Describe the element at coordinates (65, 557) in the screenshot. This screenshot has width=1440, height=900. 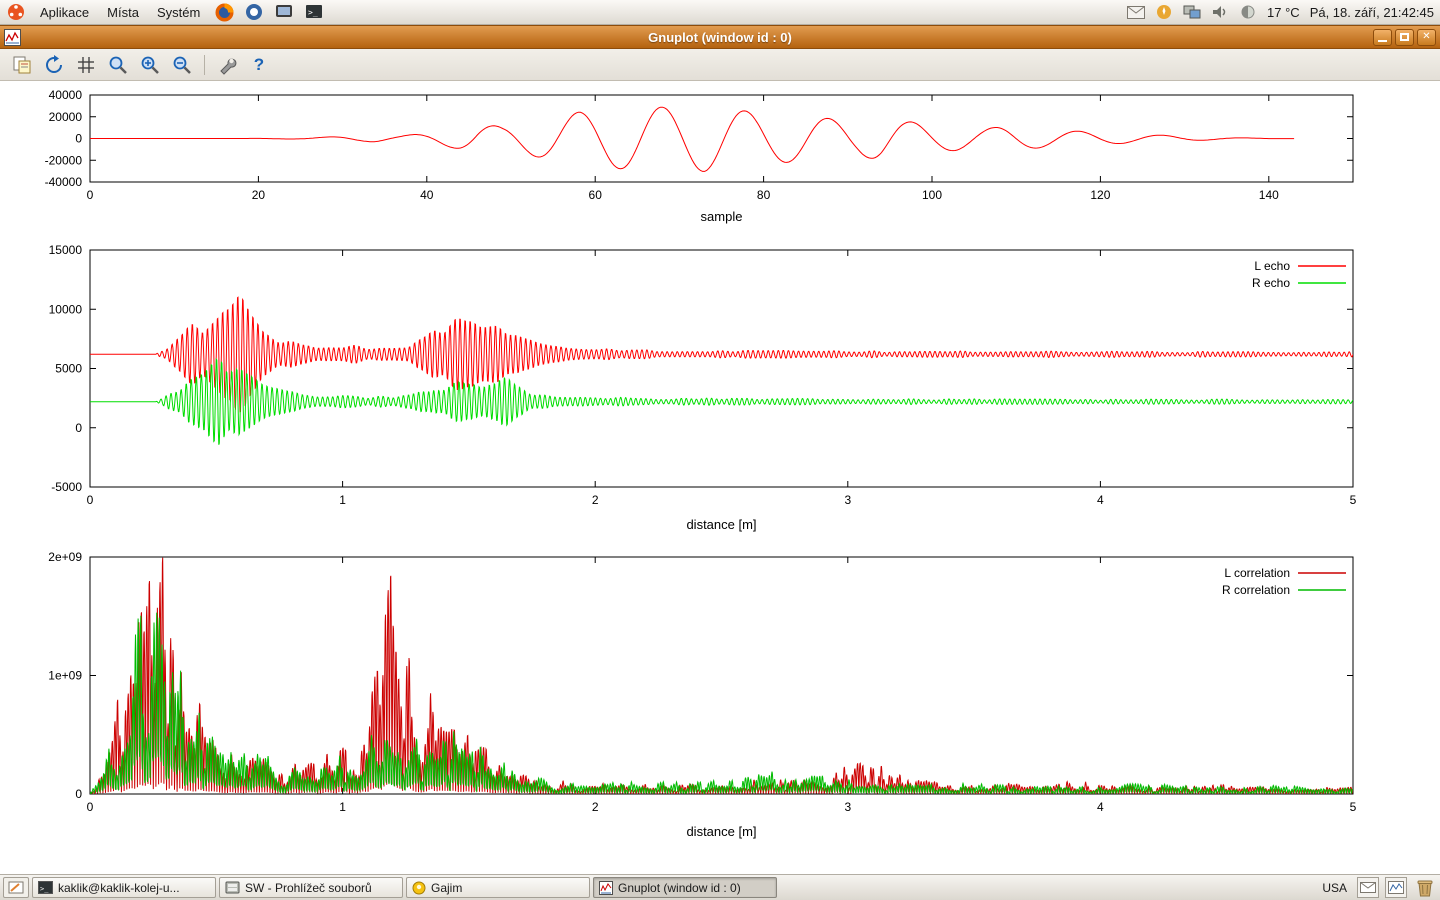
I see `y-tick-label: 2e+09` at that location.